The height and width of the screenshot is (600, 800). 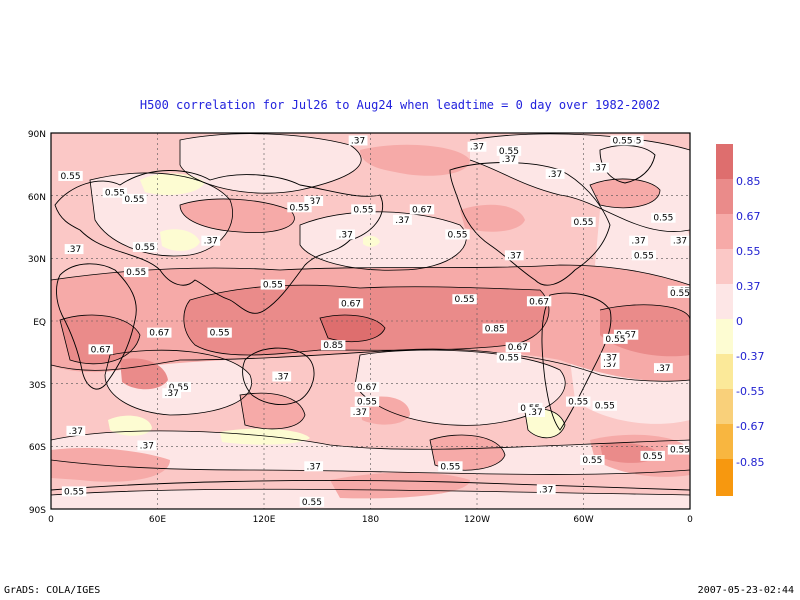 What do you see at coordinates (383, 241) in the screenshot?
I see `fill-light-pacific-north` at bounding box center [383, 241].